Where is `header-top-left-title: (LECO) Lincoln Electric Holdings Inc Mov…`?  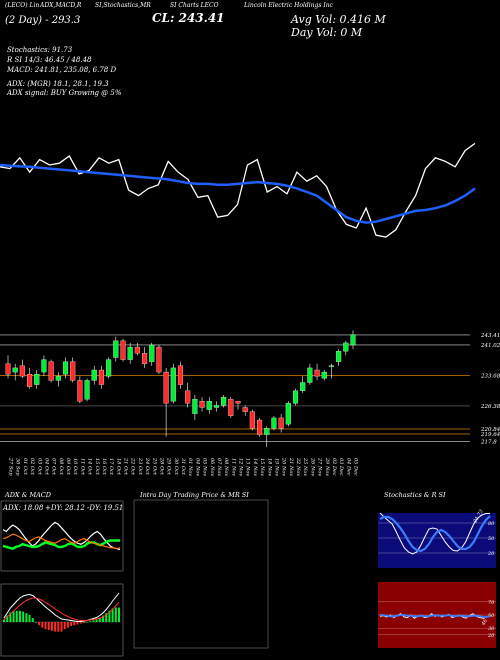 header-top-left-title: (LECO) Lincoln Electric Holdings Inc Mov… is located at coordinates (22, 5).